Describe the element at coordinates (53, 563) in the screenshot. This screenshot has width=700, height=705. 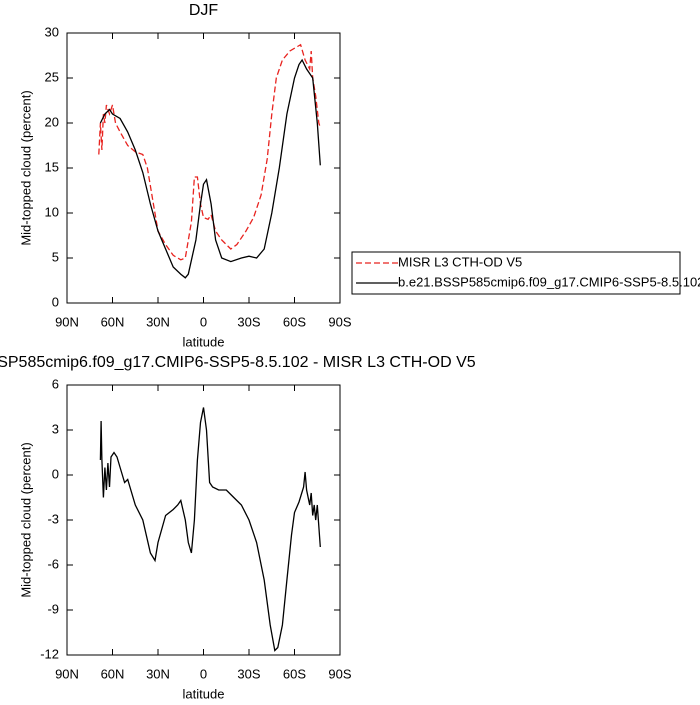
I see `y-tick-label: -6` at that location.